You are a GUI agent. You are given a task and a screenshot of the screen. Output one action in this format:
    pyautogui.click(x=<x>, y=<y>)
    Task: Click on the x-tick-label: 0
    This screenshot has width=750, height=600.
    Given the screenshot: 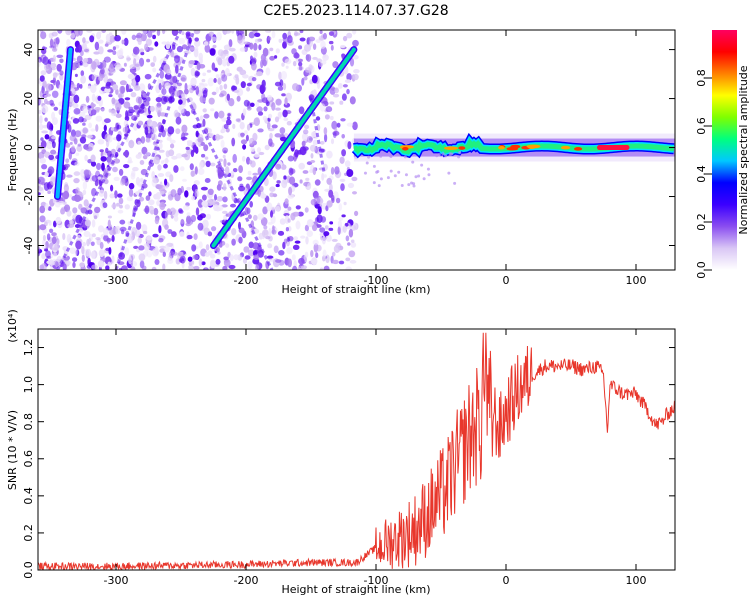 What is the action you would take?
    pyautogui.click(x=506, y=280)
    